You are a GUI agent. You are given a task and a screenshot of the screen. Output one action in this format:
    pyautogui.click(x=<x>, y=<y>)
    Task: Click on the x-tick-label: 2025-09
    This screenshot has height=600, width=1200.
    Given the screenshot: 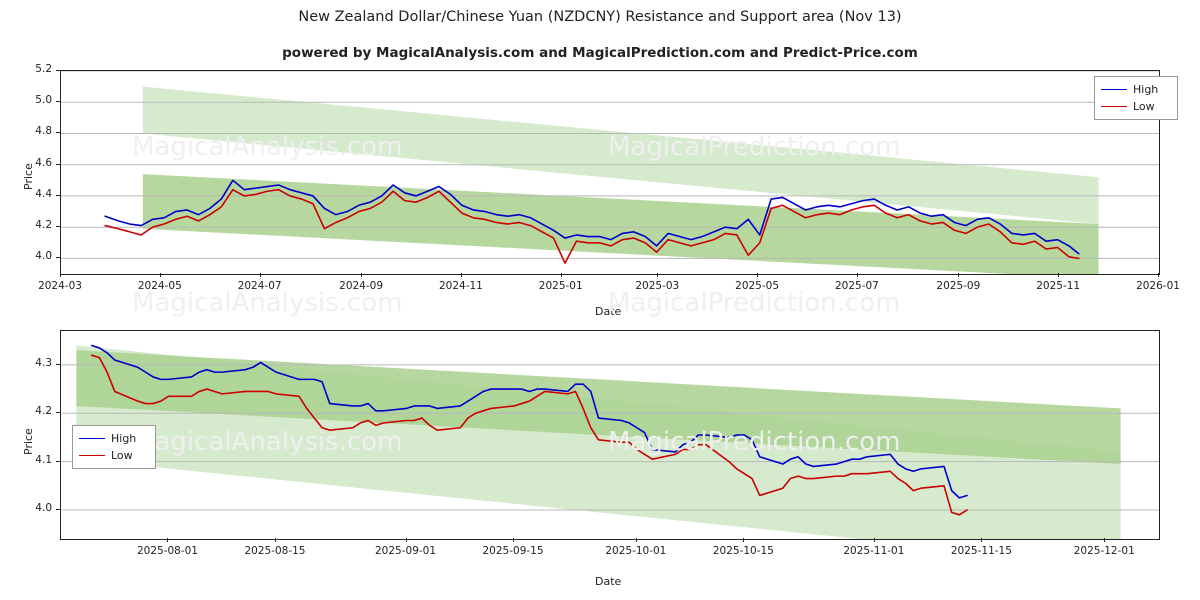 What is the action you would take?
    pyautogui.click(x=958, y=286)
    